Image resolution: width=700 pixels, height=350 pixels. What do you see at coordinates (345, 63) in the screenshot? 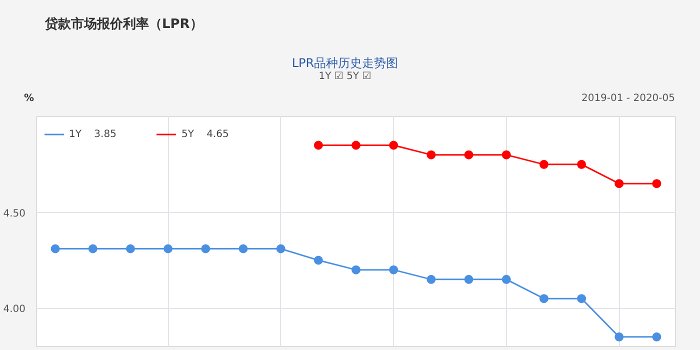
I see `chart-subtitle: LPR品种历史走势图` at bounding box center [345, 63].